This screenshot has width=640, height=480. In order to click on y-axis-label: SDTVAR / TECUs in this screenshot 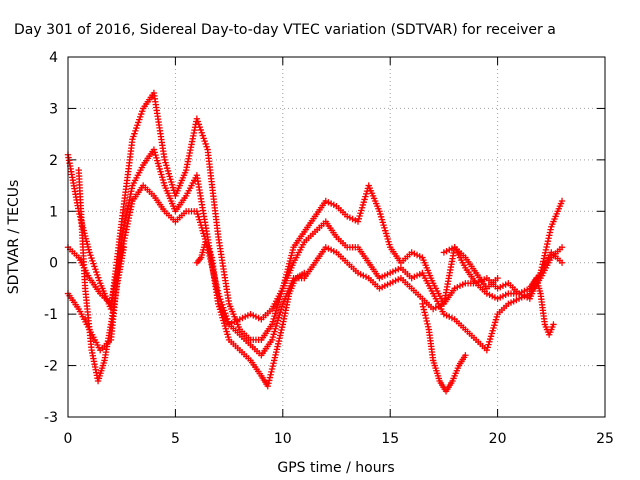, I will do `click(14, 237)`.